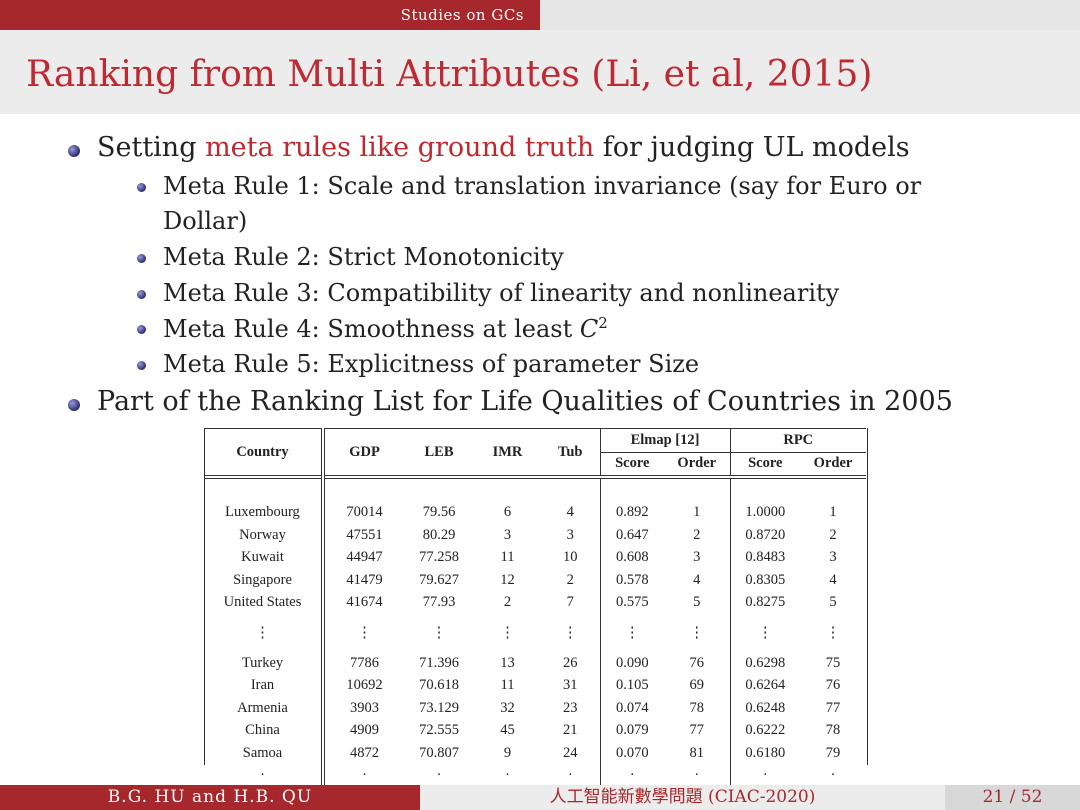 The height and width of the screenshot is (810, 1080). I want to click on table-cell: 79, so click(833, 752).